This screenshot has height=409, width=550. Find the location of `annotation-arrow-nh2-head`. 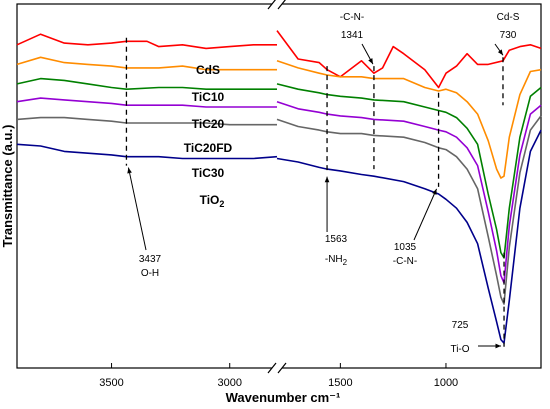

annotation-arrow-nh2-head is located at coordinates (327, 179).